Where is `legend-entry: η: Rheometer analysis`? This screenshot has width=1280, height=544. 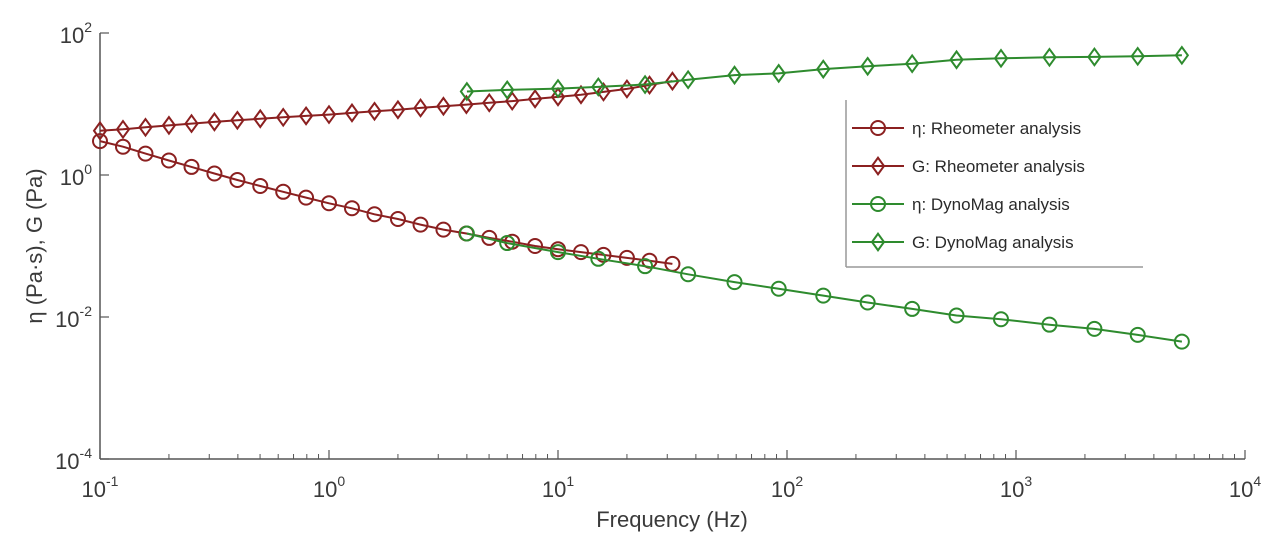 legend-entry: η: Rheometer analysis is located at coordinates (966, 128).